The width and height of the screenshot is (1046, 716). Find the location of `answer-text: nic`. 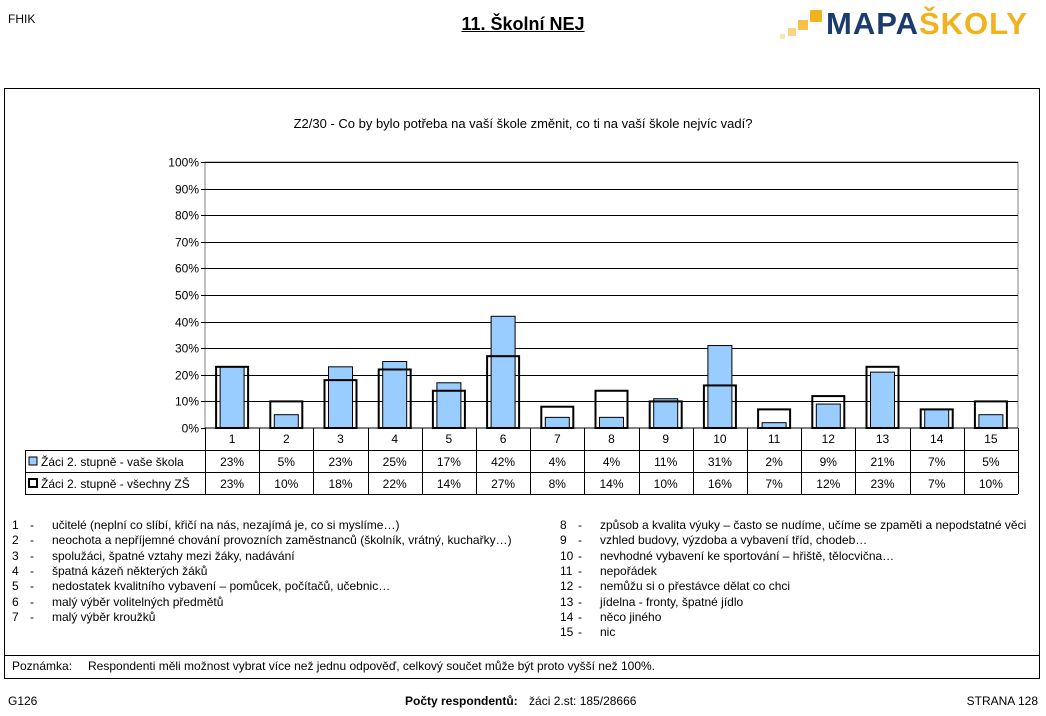

answer-text: nic is located at coordinates (608, 632).